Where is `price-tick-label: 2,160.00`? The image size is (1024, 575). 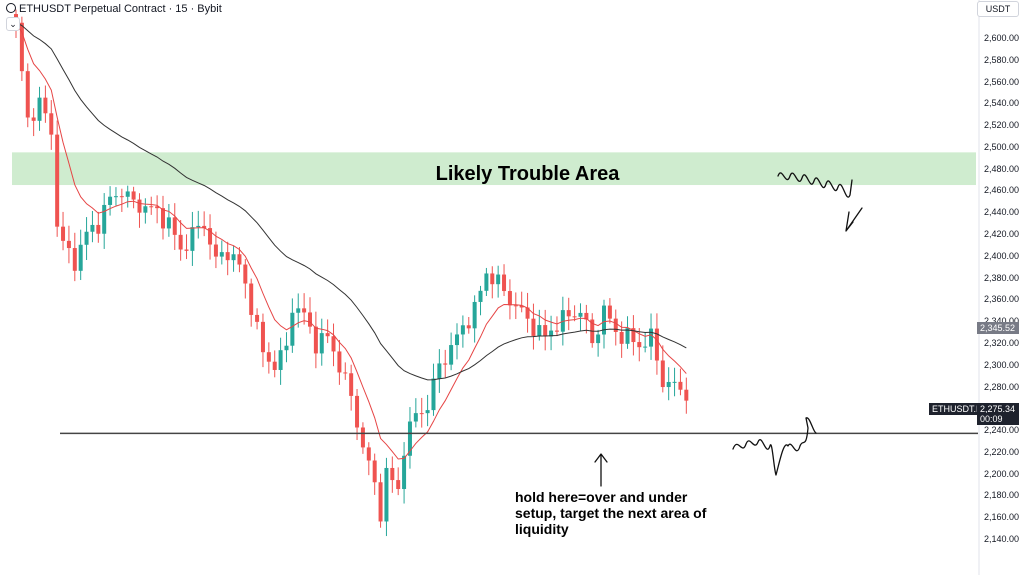 price-tick-label: 2,160.00 is located at coordinates (1002, 517).